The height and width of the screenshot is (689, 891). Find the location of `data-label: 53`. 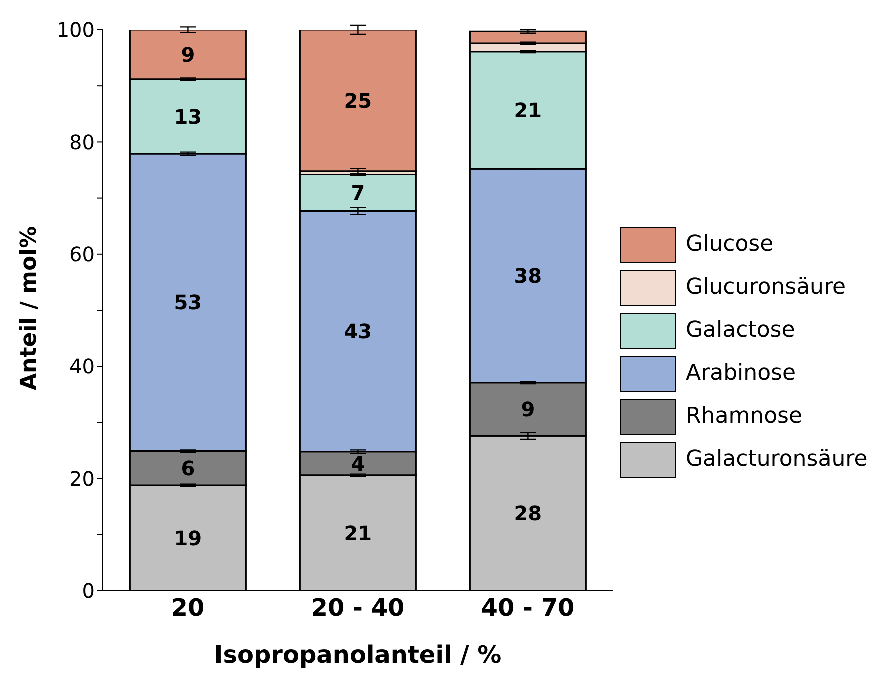

data-label: 53 is located at coordinates (188, 302).